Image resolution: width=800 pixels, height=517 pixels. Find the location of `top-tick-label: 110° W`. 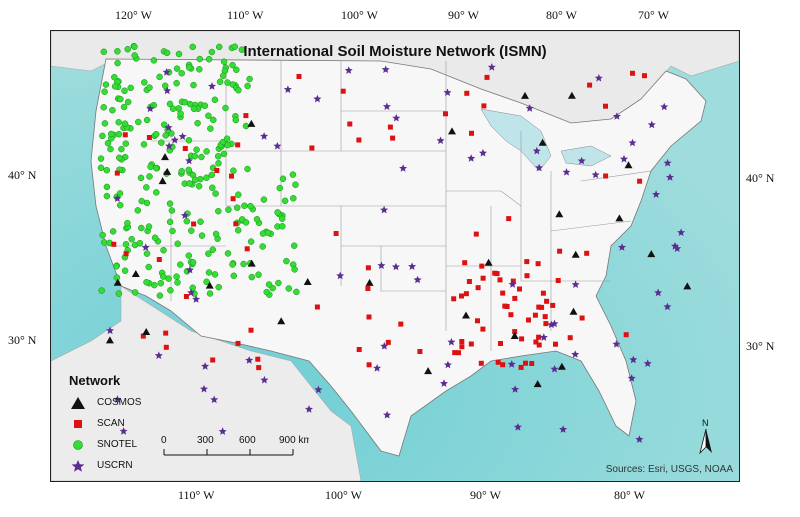

top-tick-label: 110° W is located at coordinates (245, 15).